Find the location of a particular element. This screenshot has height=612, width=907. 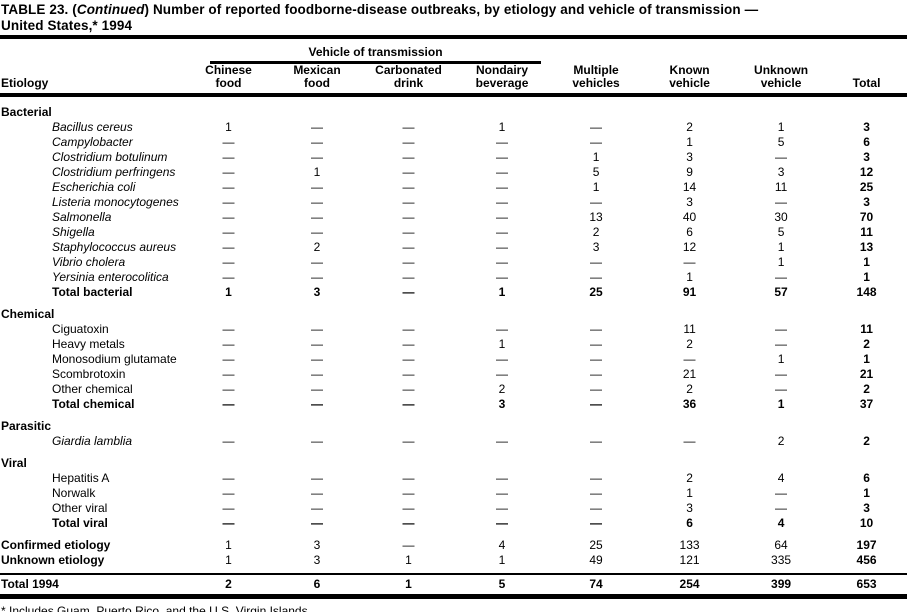

etiology-label: Chemical is located at coordinates (28, 314).